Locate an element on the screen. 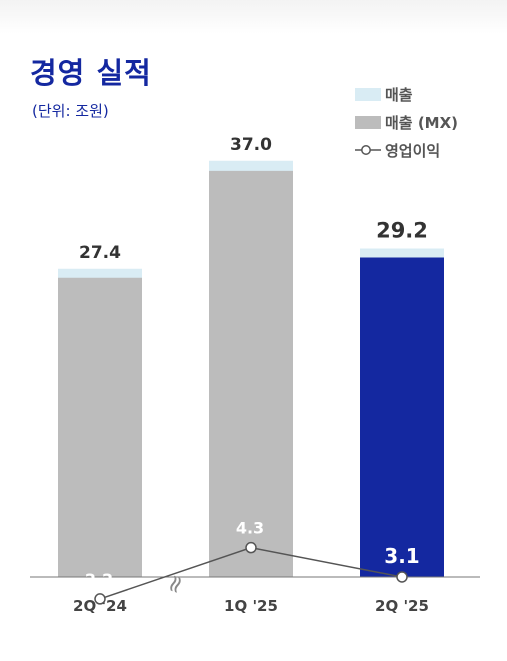 Image resolution: width=507 pixels, height=661 pixels. legend-label-operating-profit: 영업이익 is located at coordinates (413, 150).